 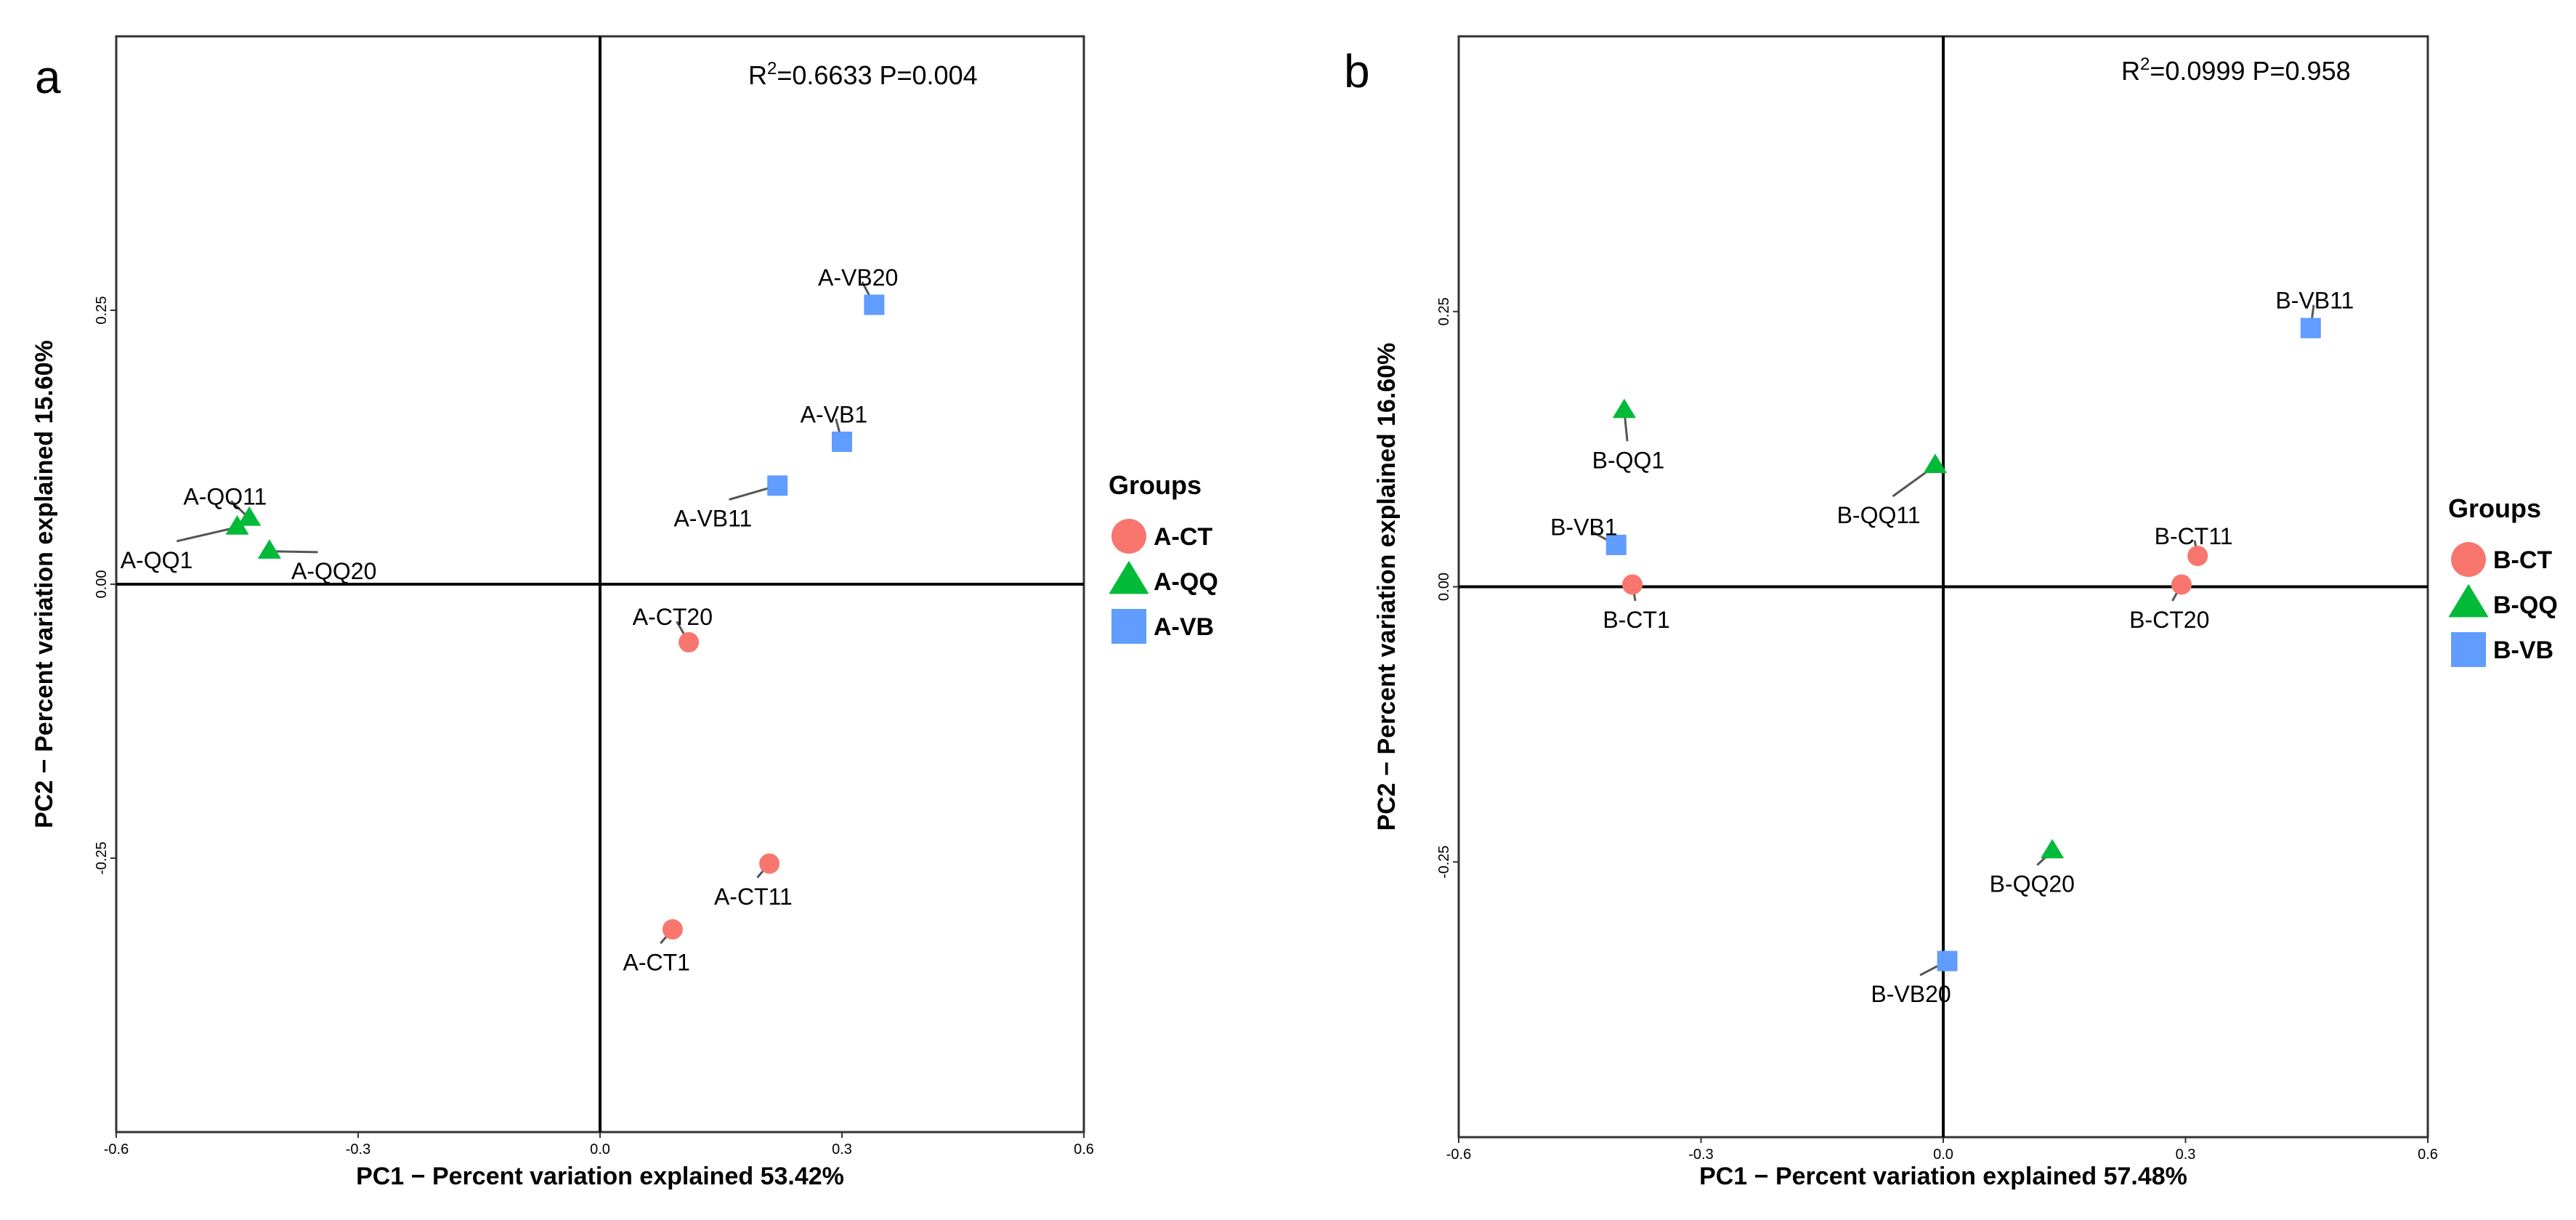 What do you see at coordinates (1943, 1176) in the screenshot?
I see `x-axis-title: PC1 − Percent variation explained 57.48%` at bounding box center [1943, 1176].